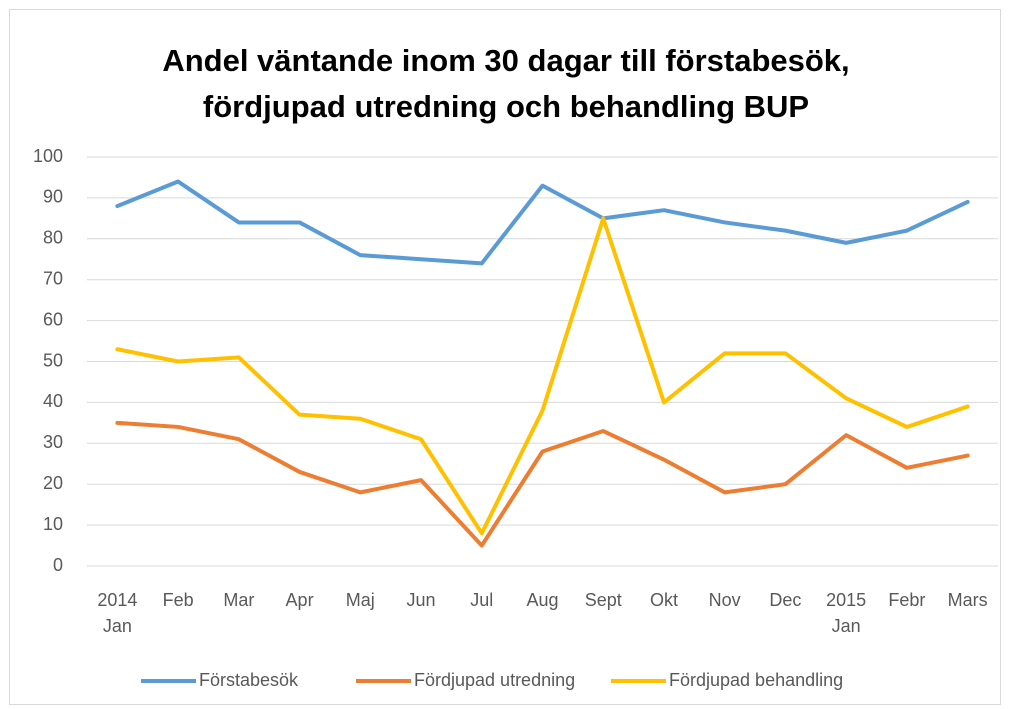  What do you see at coordinates (542, 222) in the screenshot?
I see `line-series` at bounding box center [542, 222].